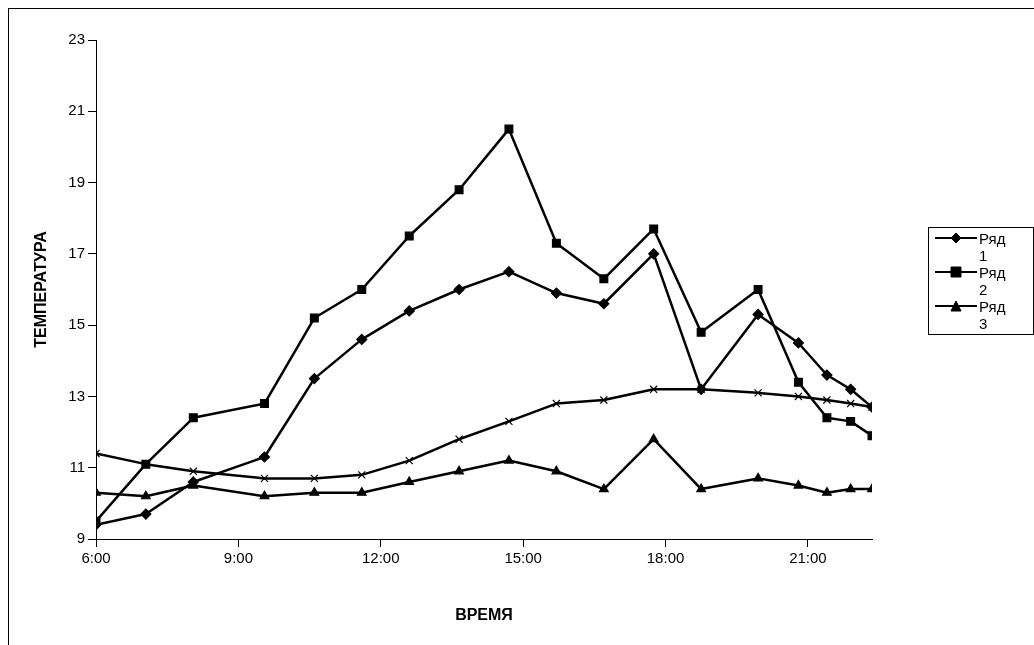  What do you see at coordinates (96, 558) in the screenshot?
I see `x-tick-label: 6:00` at bounding box center [96, 558].